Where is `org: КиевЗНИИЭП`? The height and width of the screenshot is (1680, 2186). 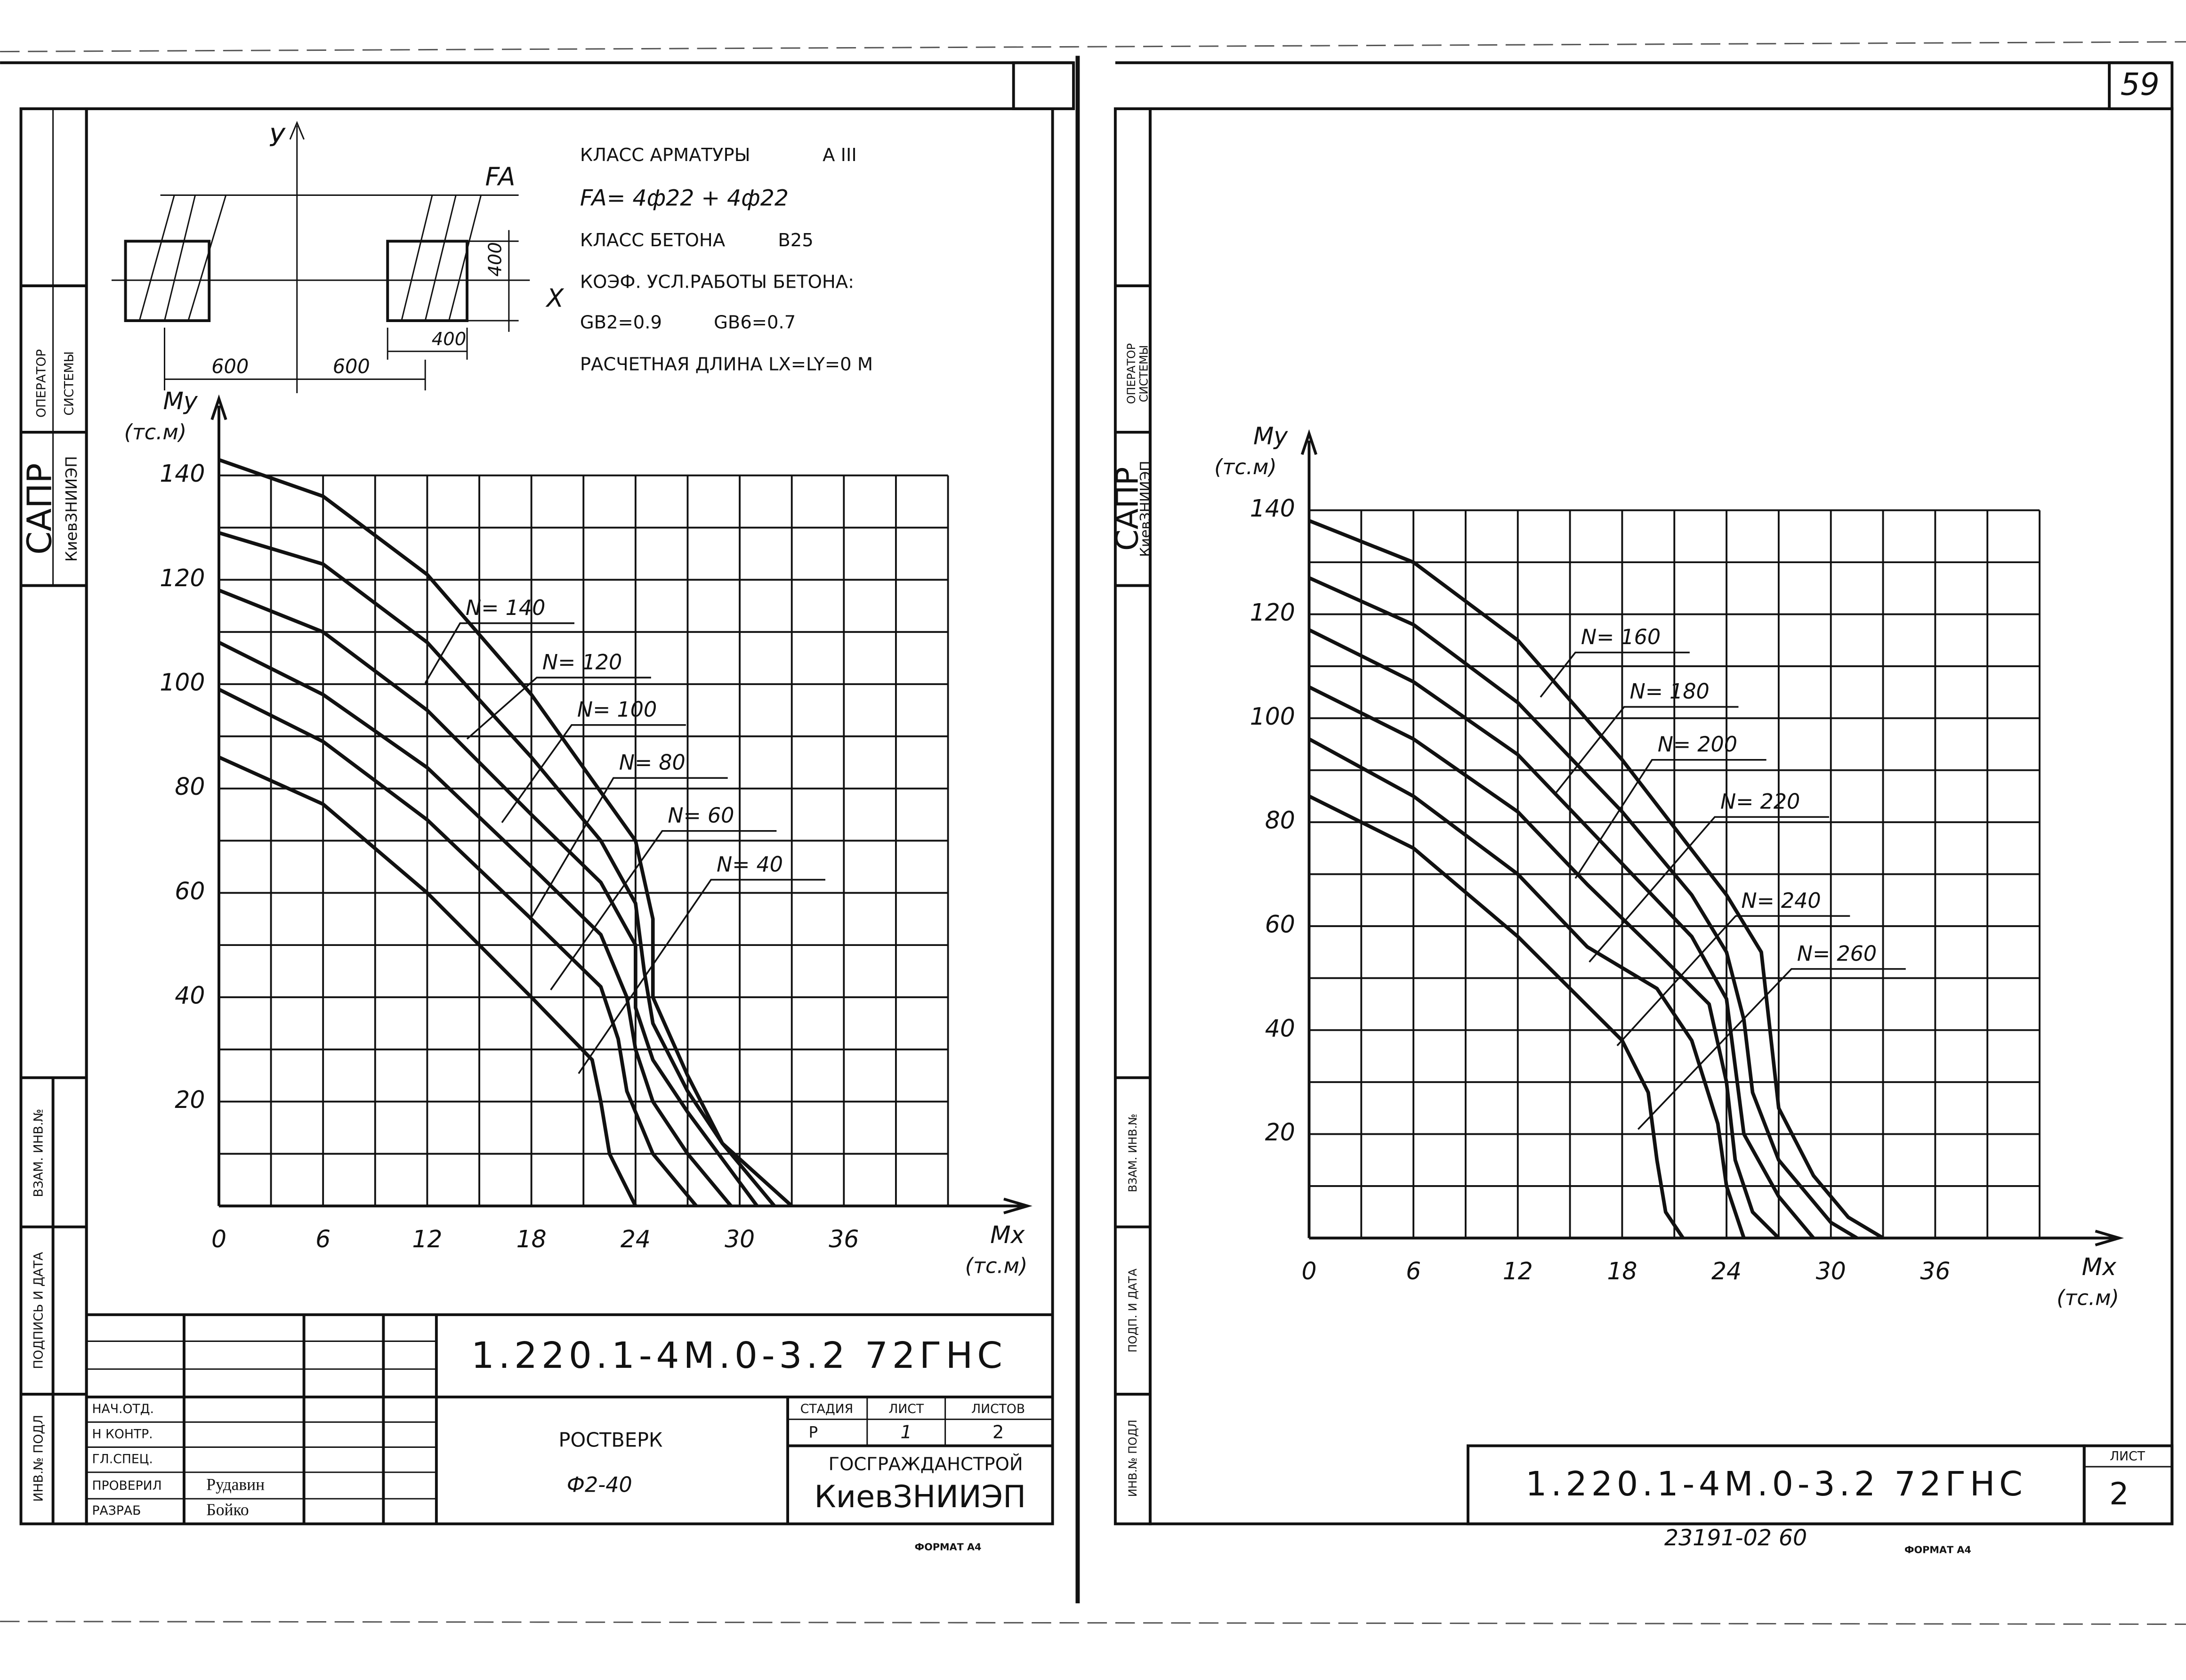
org: КиевЗНИИЭП is located at coordinates (920, 1497).